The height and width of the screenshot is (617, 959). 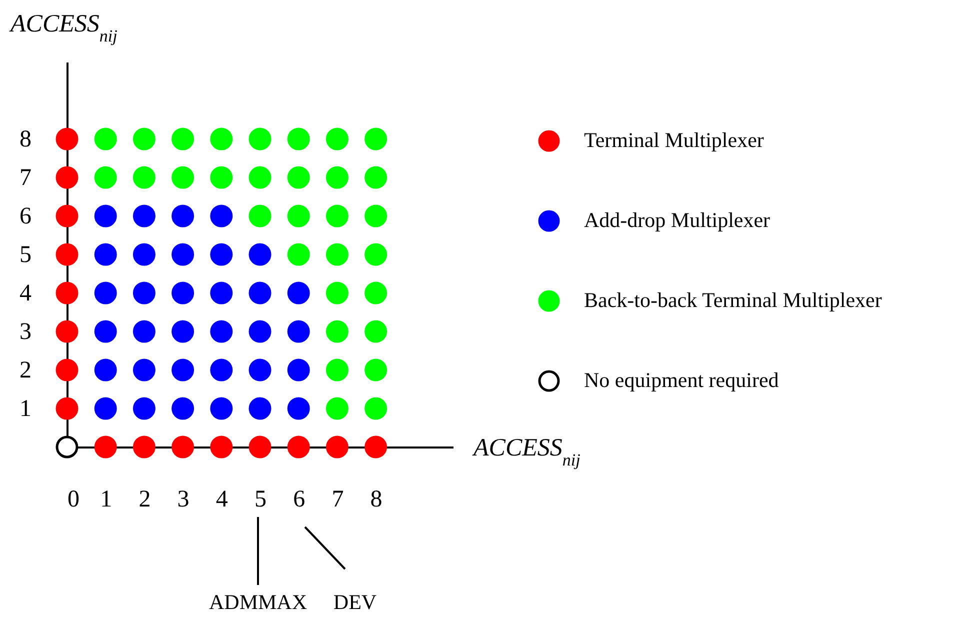 What do you see at coordinates (26, 178) in the screenshot?
I see `y-tick-label: 7` at bounding box center [26, 178].